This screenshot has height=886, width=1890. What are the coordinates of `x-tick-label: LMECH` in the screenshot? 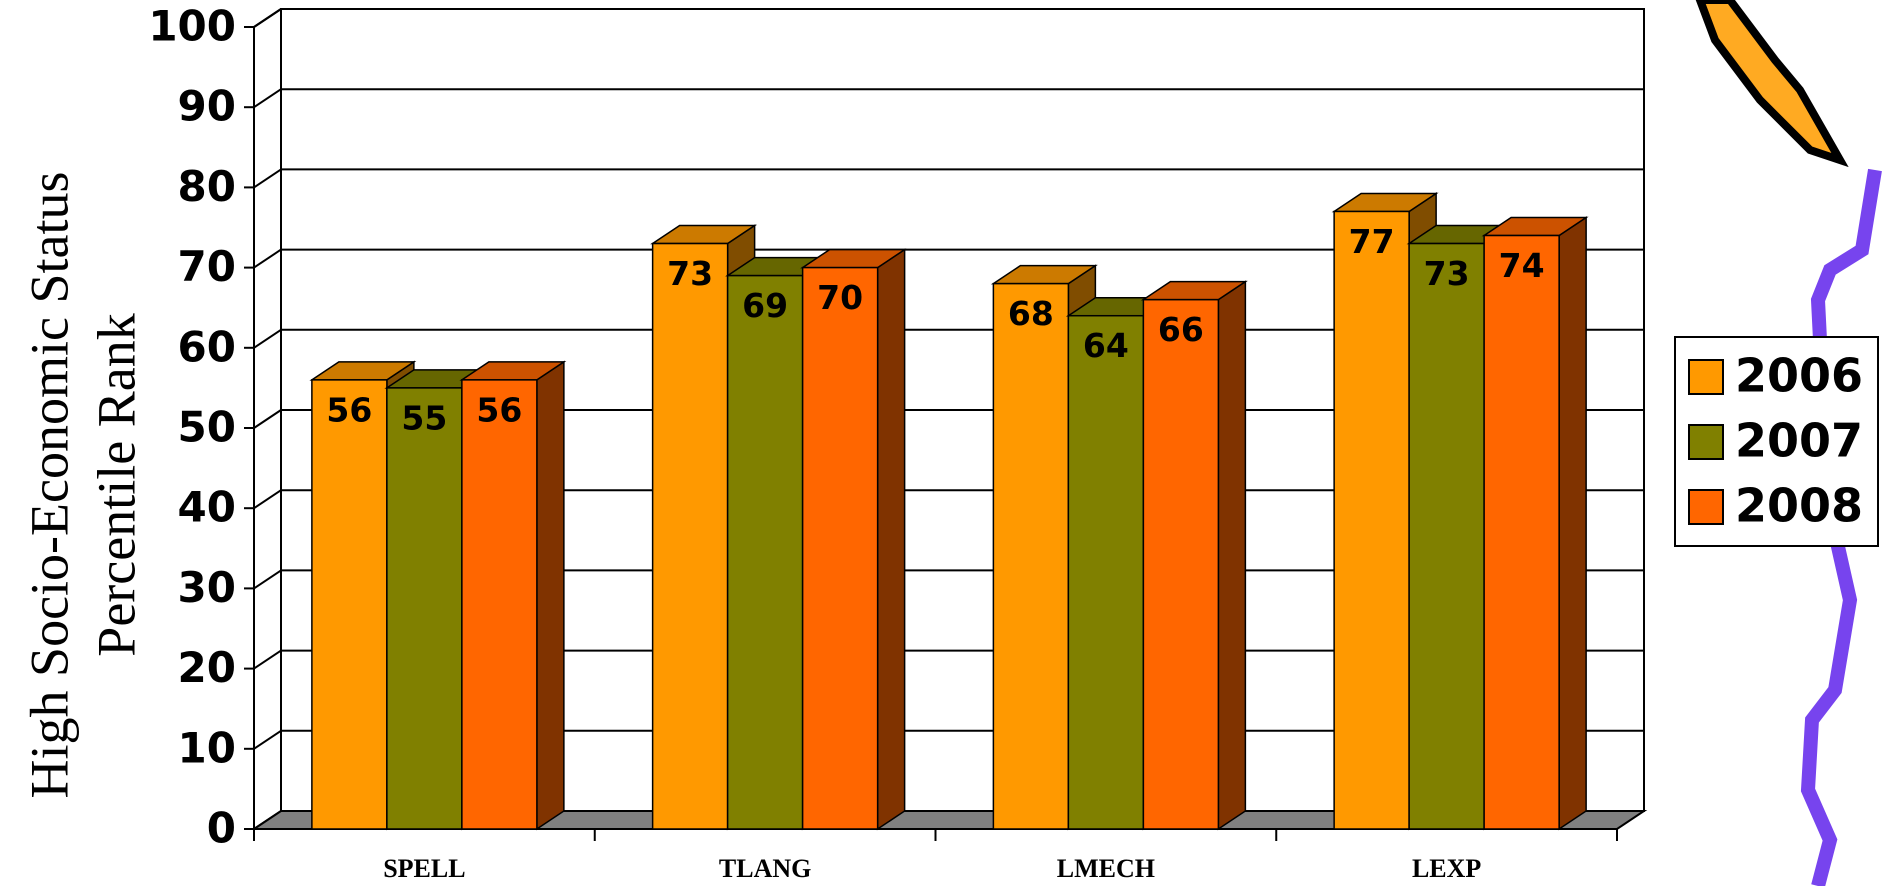 It's located at (1106, 868).